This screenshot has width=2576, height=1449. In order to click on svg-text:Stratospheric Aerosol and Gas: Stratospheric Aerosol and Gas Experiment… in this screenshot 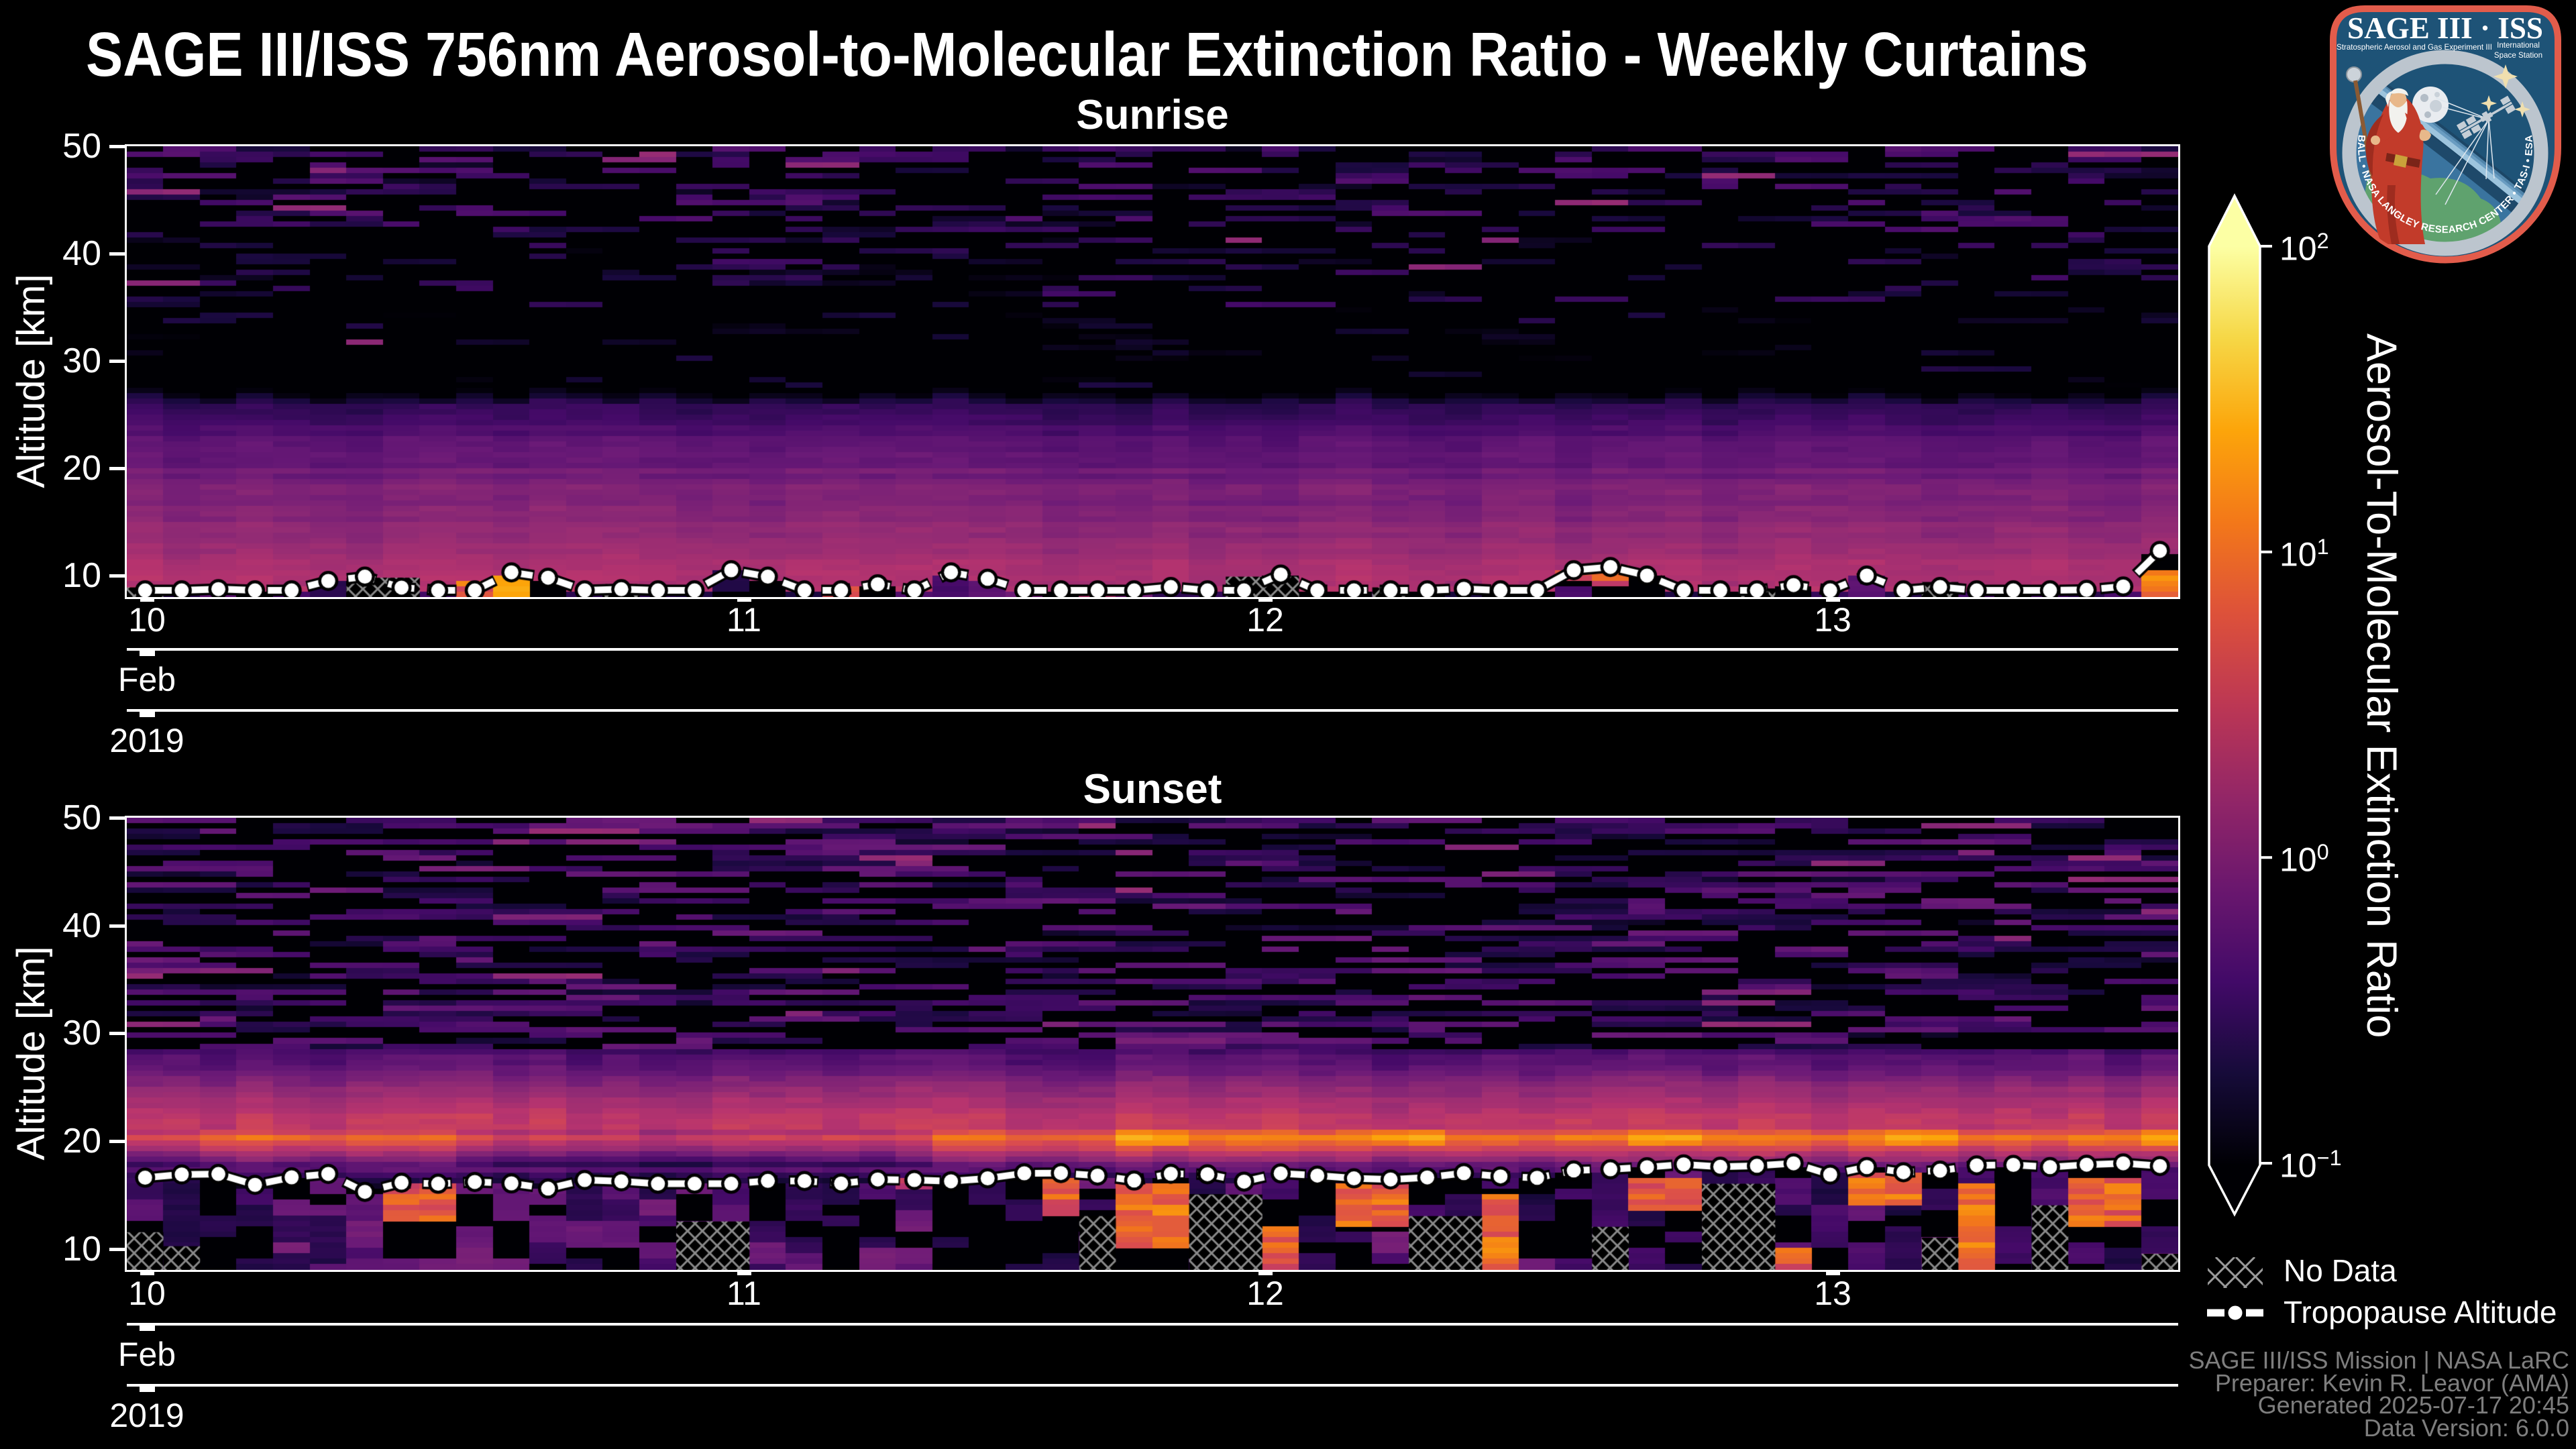, I will do `click(2414, 47)`.